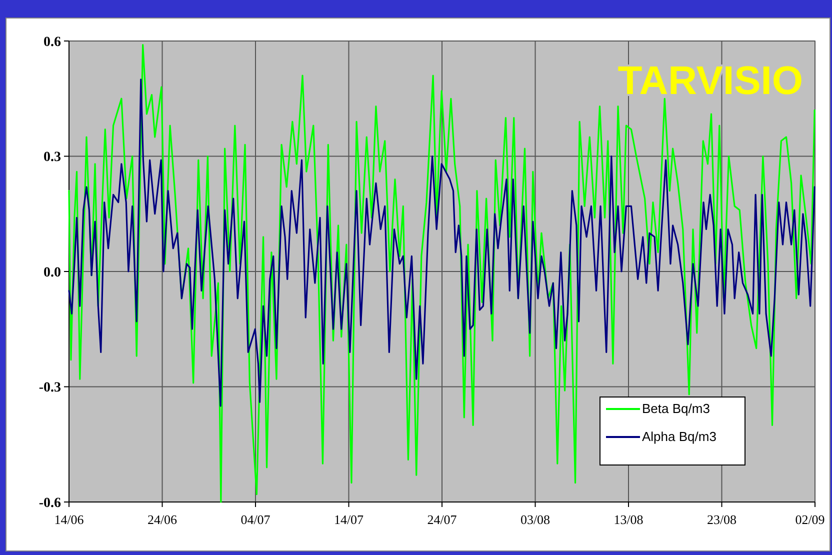  Describe the element at coordinates (535, 519) in the screenshot. I see `x-tick-label: 03/08` at that location.